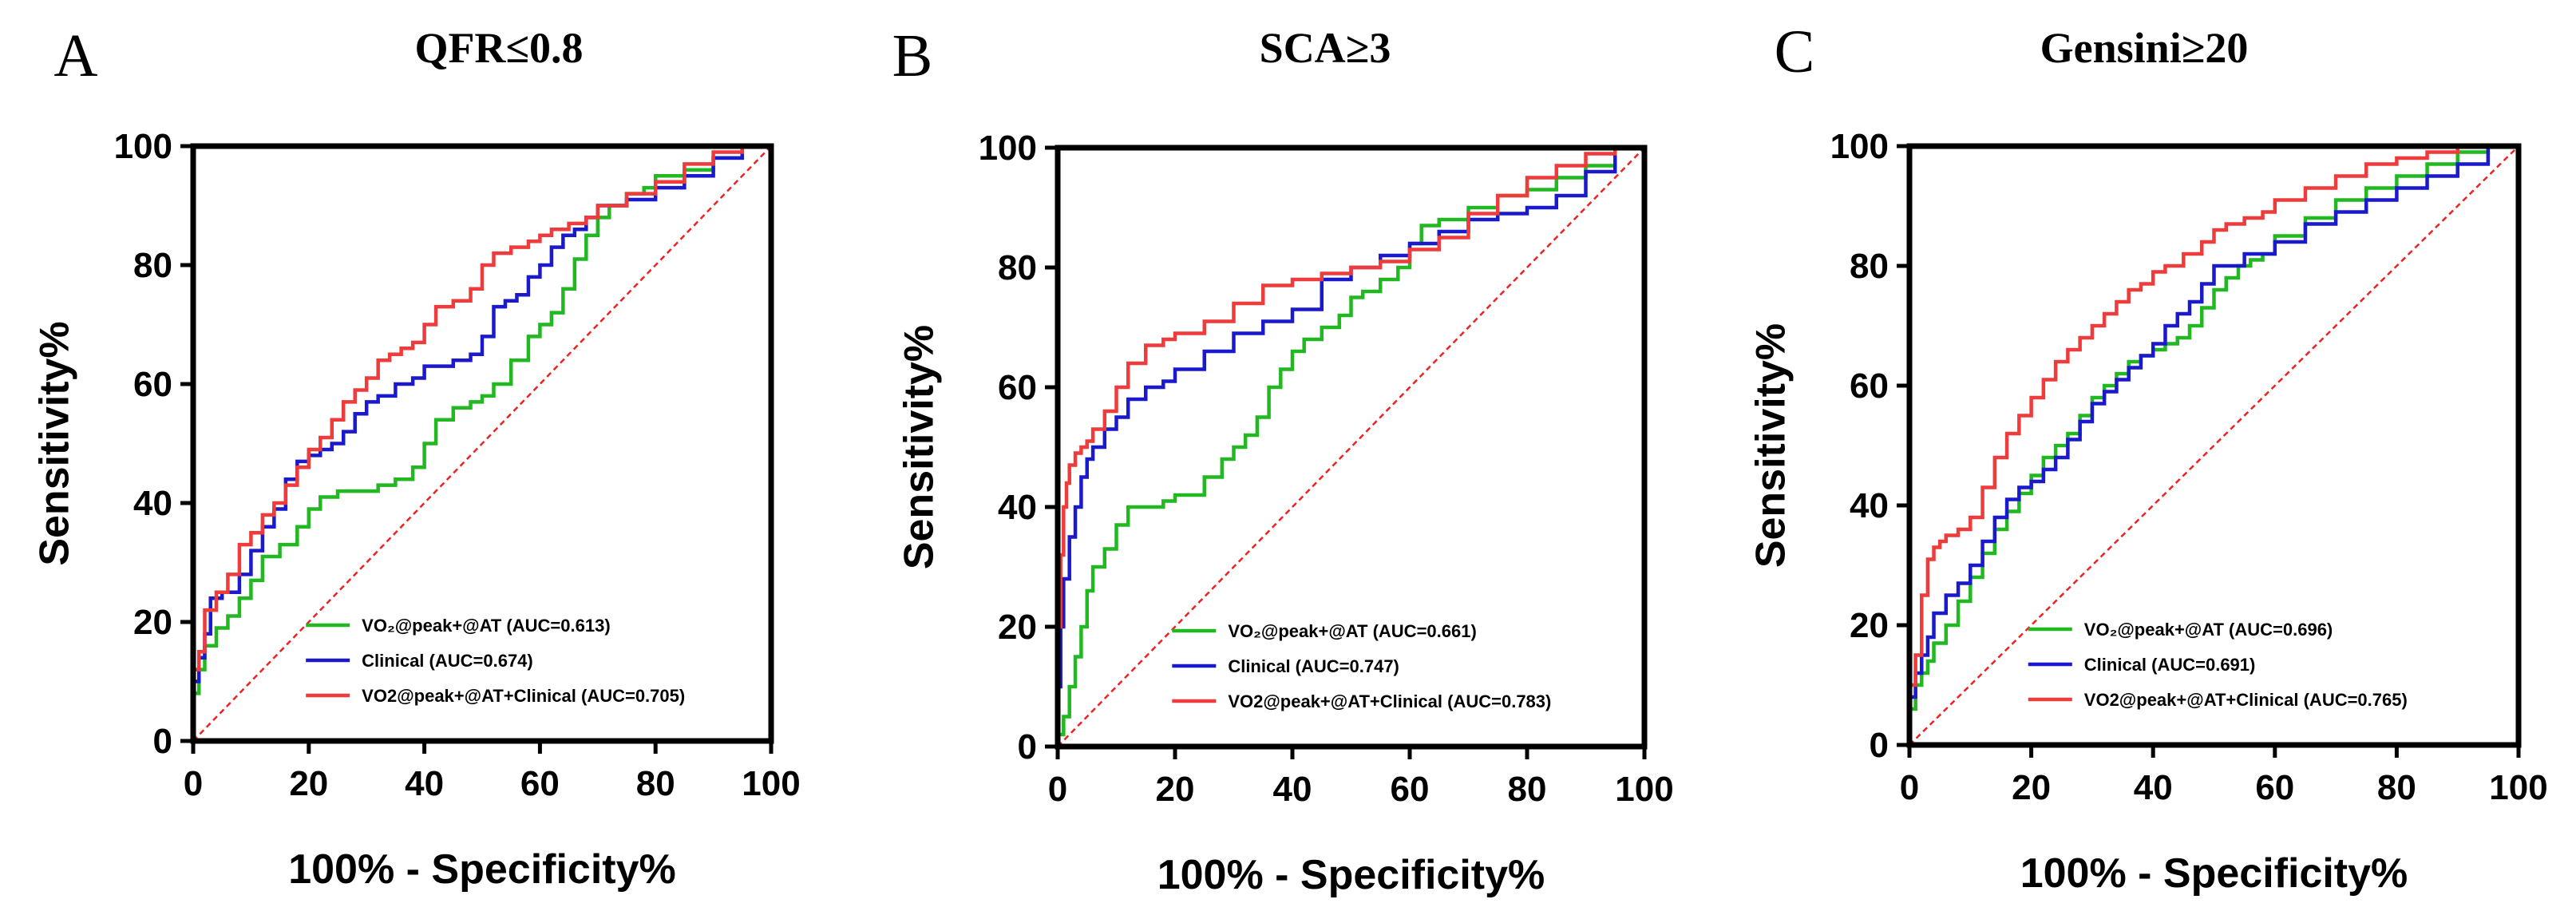 Image resolution: width=2576 pixels, height=923 pixels. Describe the element at coordinates (1314, 666) in the screenshot. I see `legend-label: Clinical (AUC=0.747)` at that location.